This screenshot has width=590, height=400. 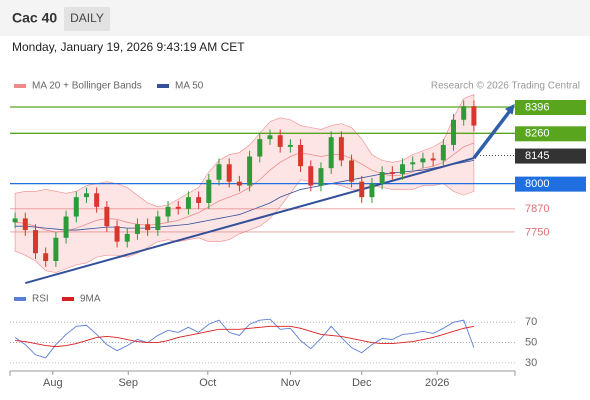 What do you see at coordinates (53, 383) in the screenshot?
I see `x-tick-label: Aug` at bounding box center [53, 383].